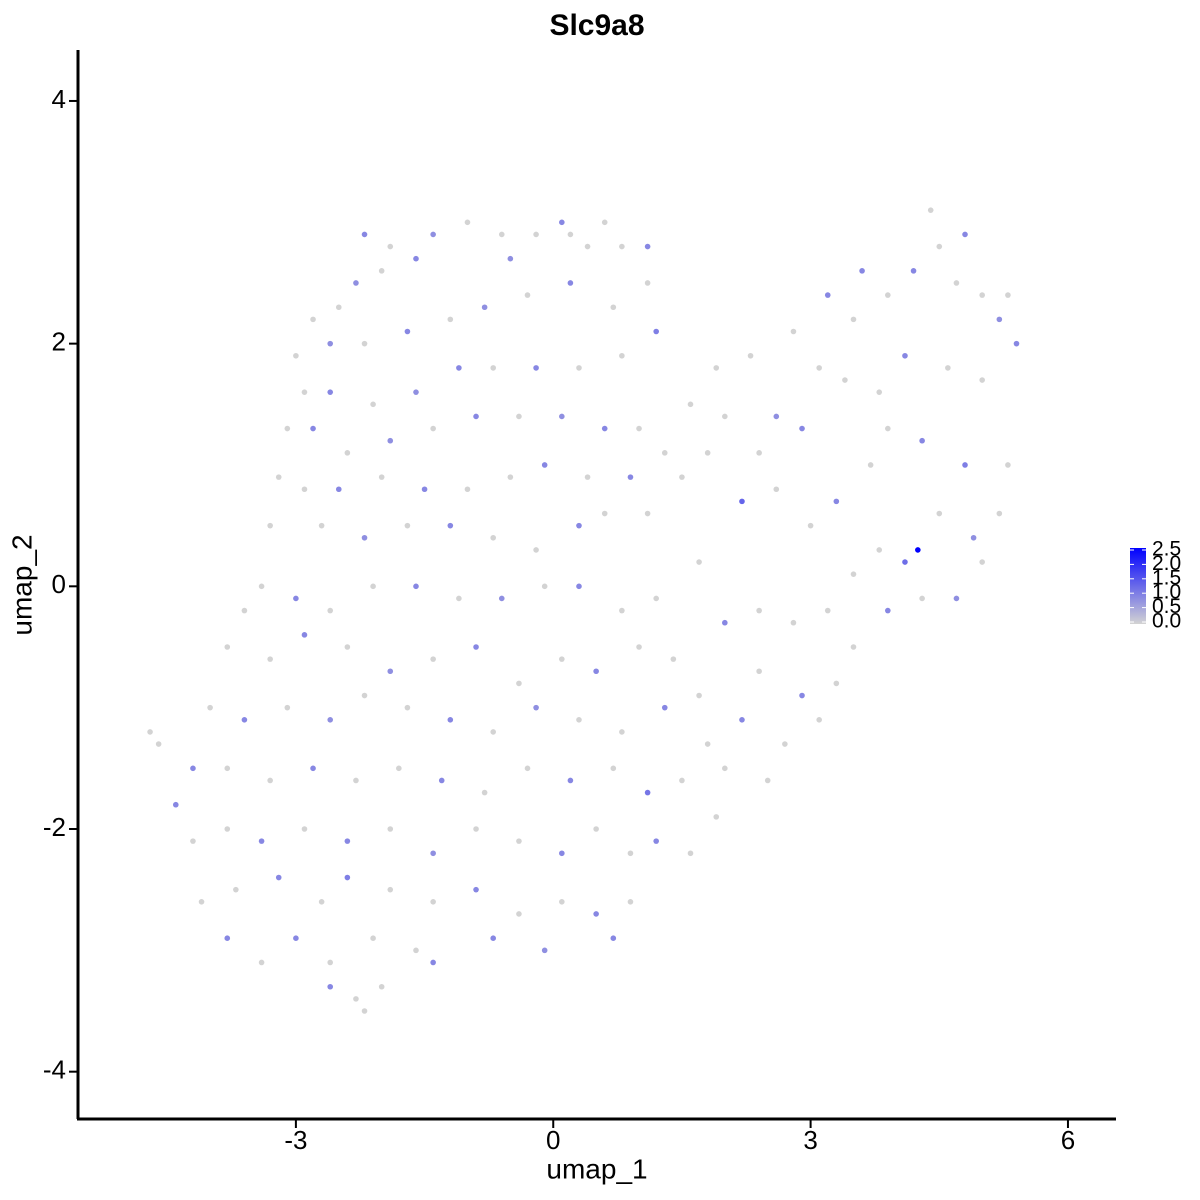  What do you see at coordinates (295, 1140) in the screenshot?
I see `x-tick-label: -3` at bounding box center [295, 1140].